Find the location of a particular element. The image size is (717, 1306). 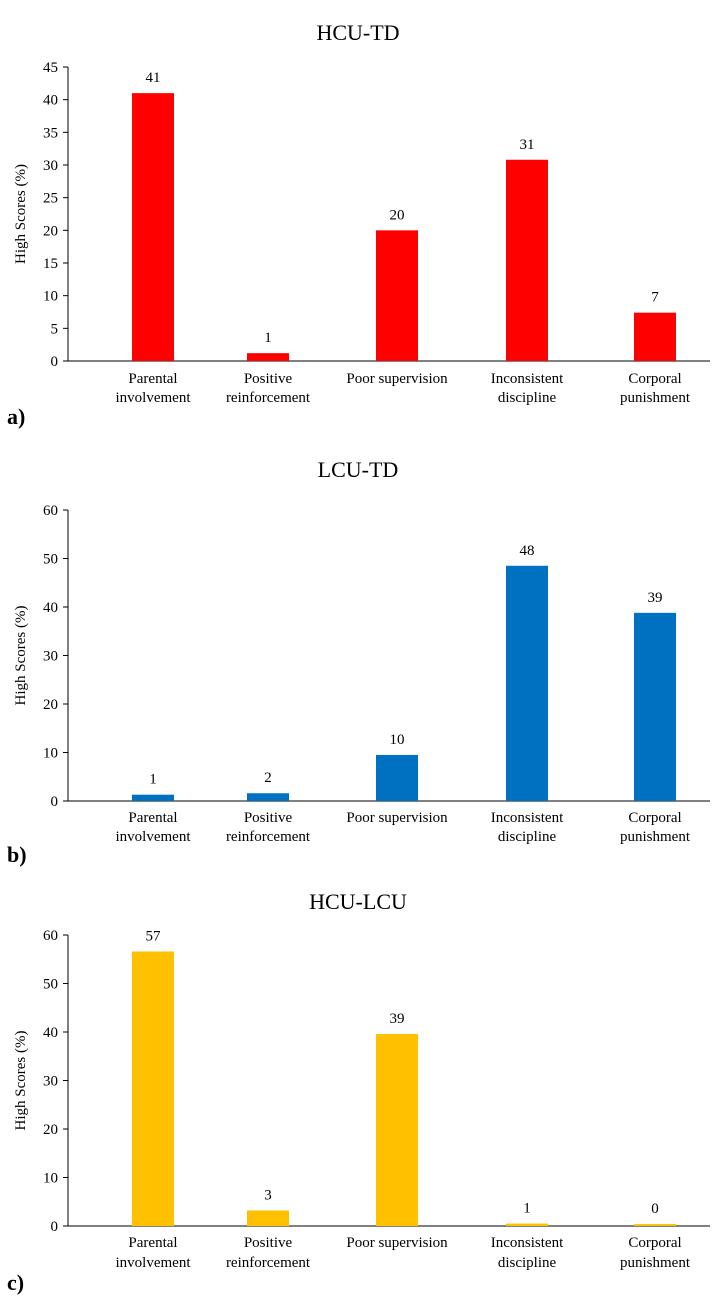

data-label: 10 is located at coordinates (397, 740).